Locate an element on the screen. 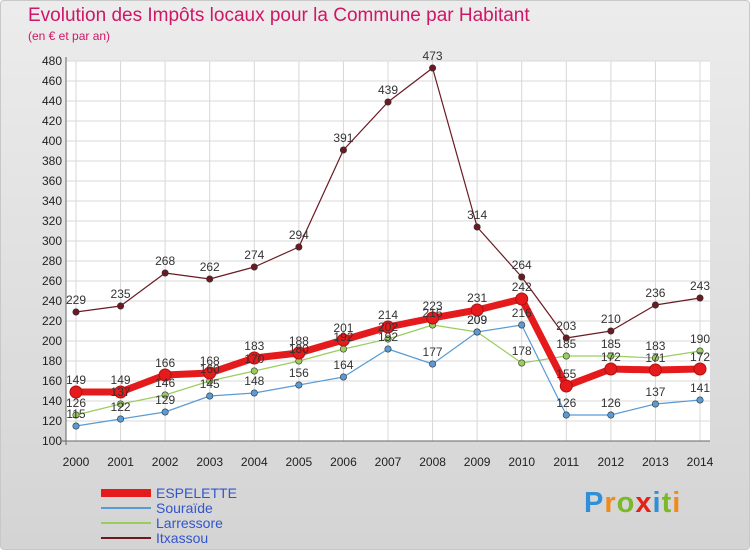 This screenshot has width=750, height=550. x-tick-label: 2014 is located at coordinates (700, 462).